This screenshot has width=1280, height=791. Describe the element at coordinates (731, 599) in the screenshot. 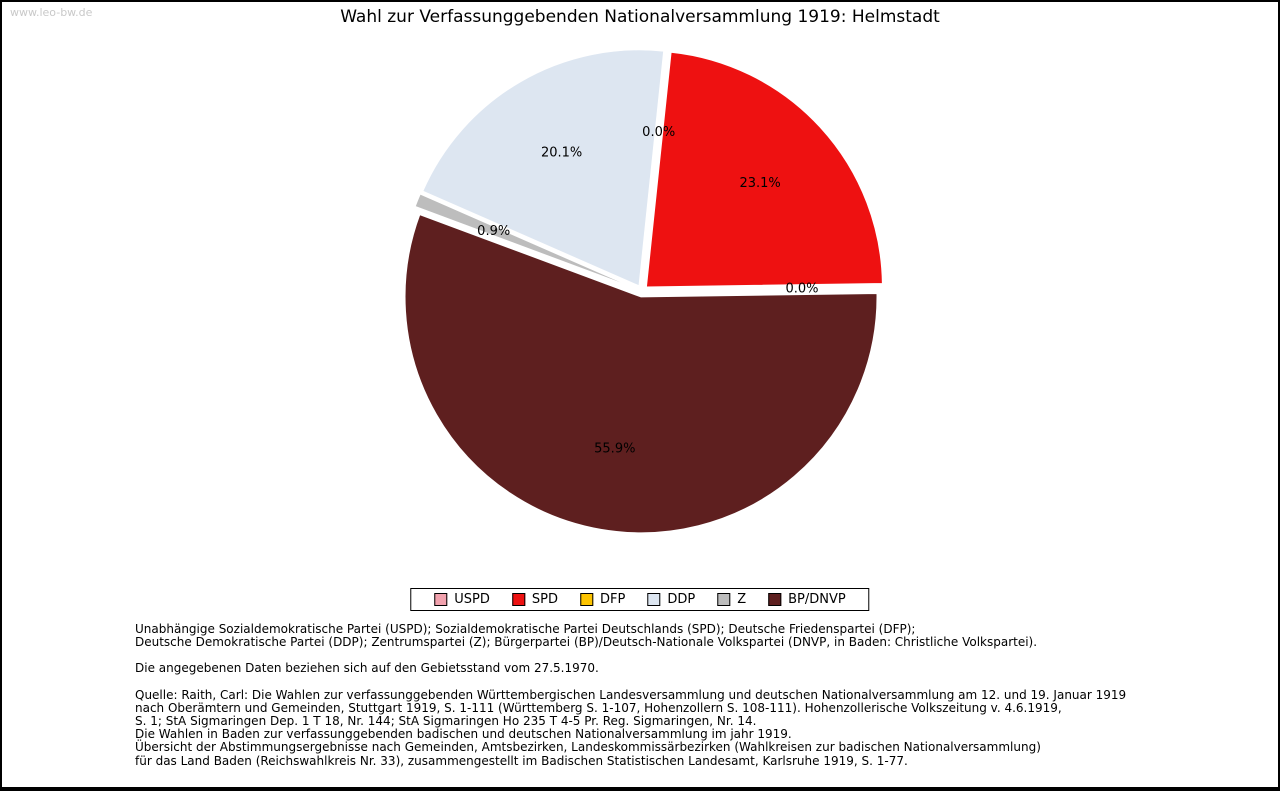

I see `legend-item-z: Z` at that location.